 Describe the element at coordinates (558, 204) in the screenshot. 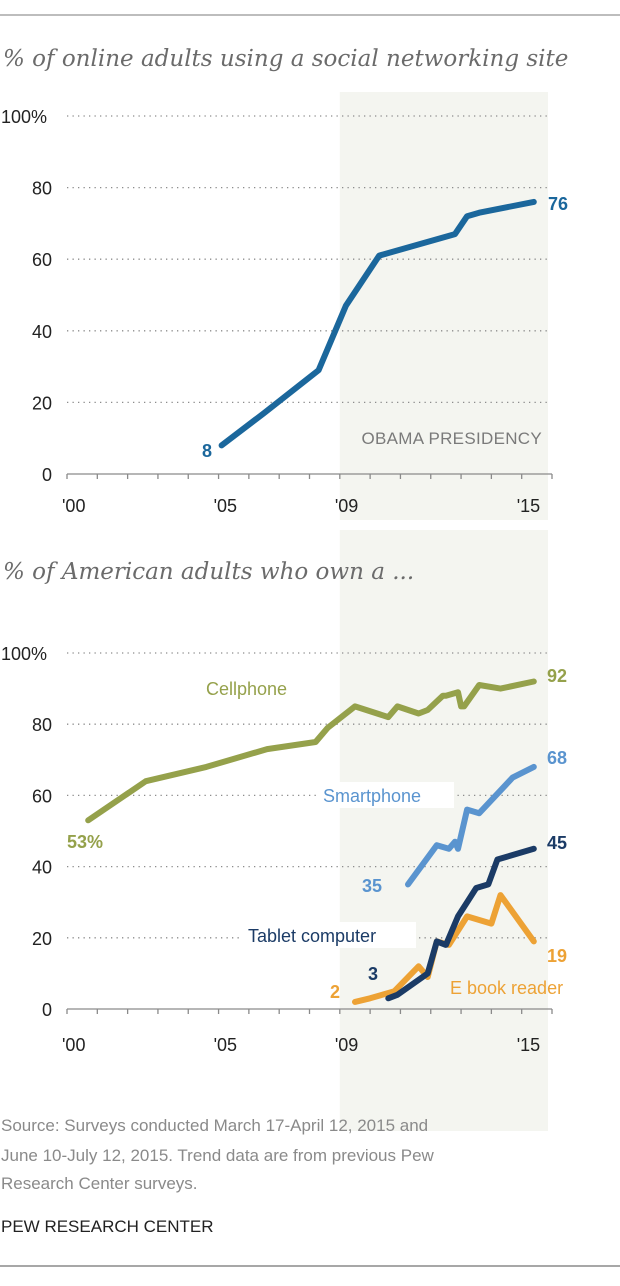

I see `end-value-label: 76` at that location.